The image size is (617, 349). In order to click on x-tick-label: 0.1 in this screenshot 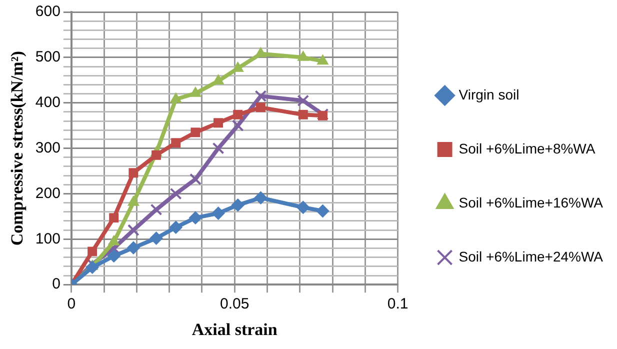, I will do `click(397, 304)`.